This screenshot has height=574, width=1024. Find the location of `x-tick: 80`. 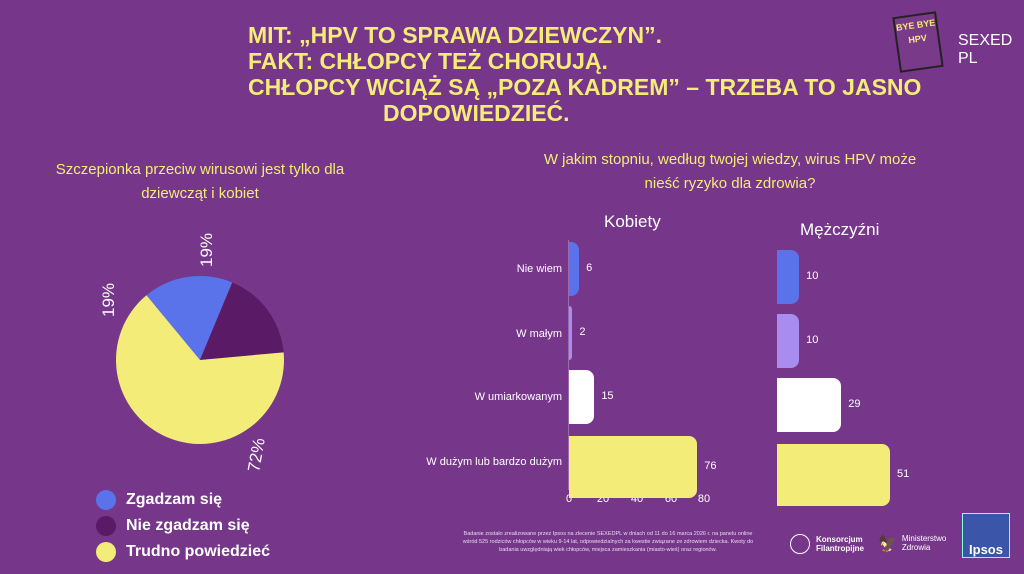

x-tick: 80 is located at coordinates (704, 499).